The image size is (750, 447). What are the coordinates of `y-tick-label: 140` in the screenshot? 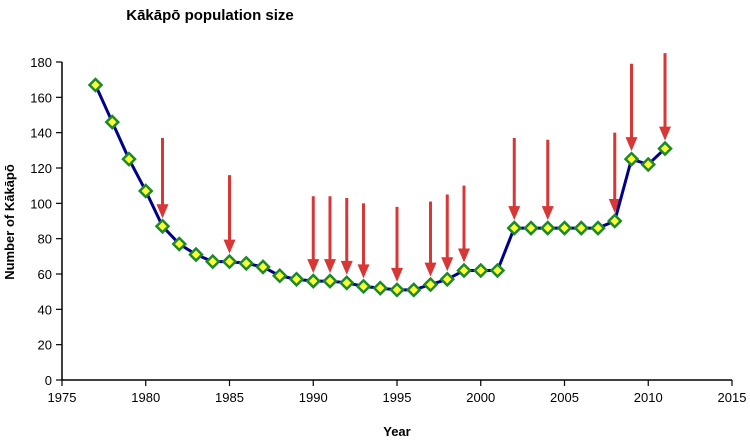 It's located at (41, 133).